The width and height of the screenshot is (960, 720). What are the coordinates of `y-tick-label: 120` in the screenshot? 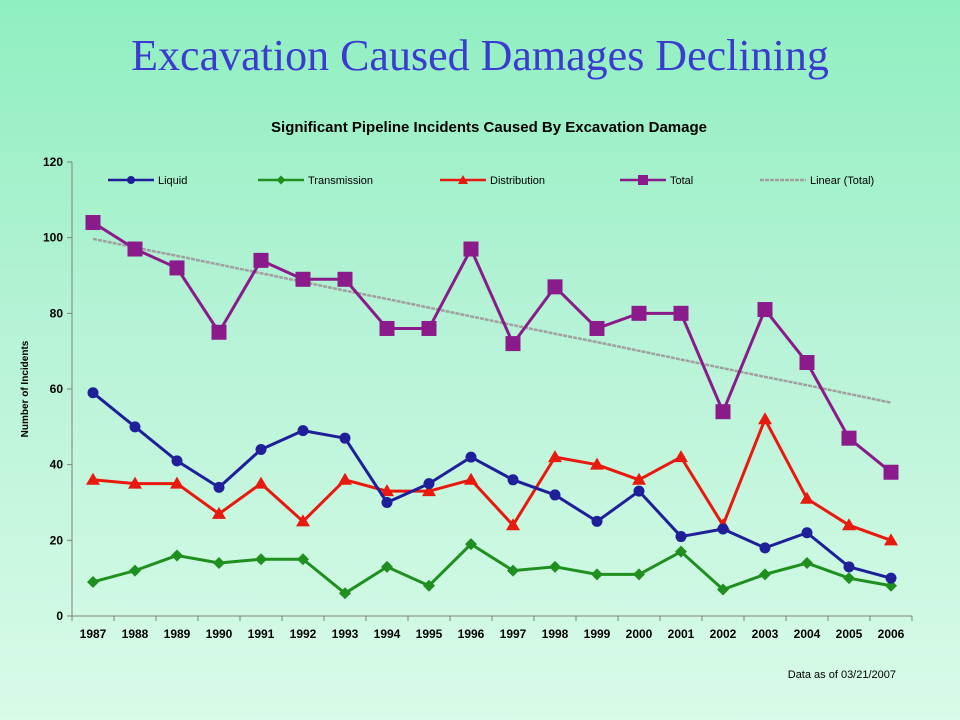 It's located at (53, 162).